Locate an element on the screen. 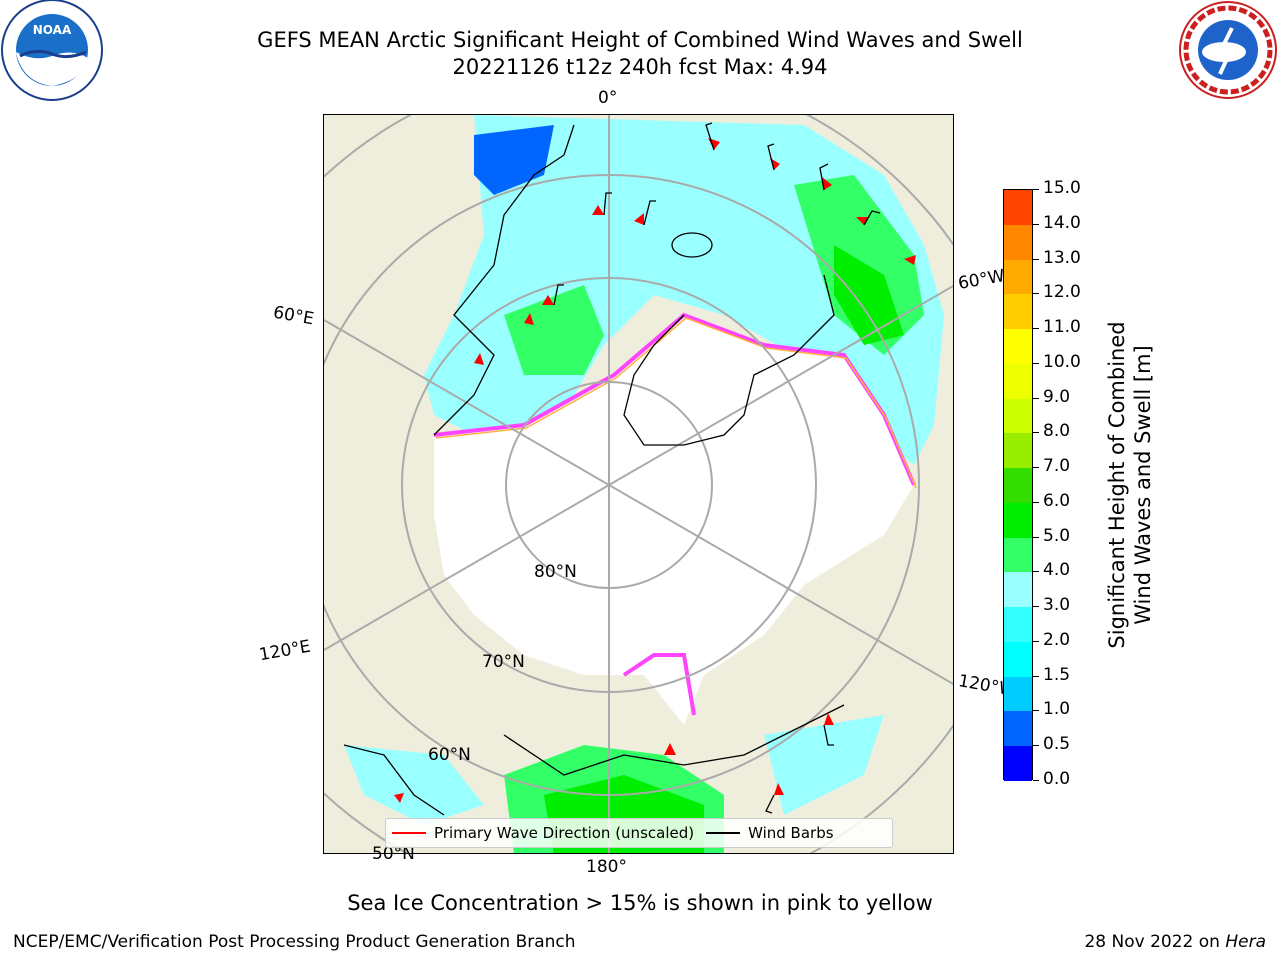 Image resolution: width=1280 pixels, height=960 pixels. colorbar is located at coordinates (1018, 485).